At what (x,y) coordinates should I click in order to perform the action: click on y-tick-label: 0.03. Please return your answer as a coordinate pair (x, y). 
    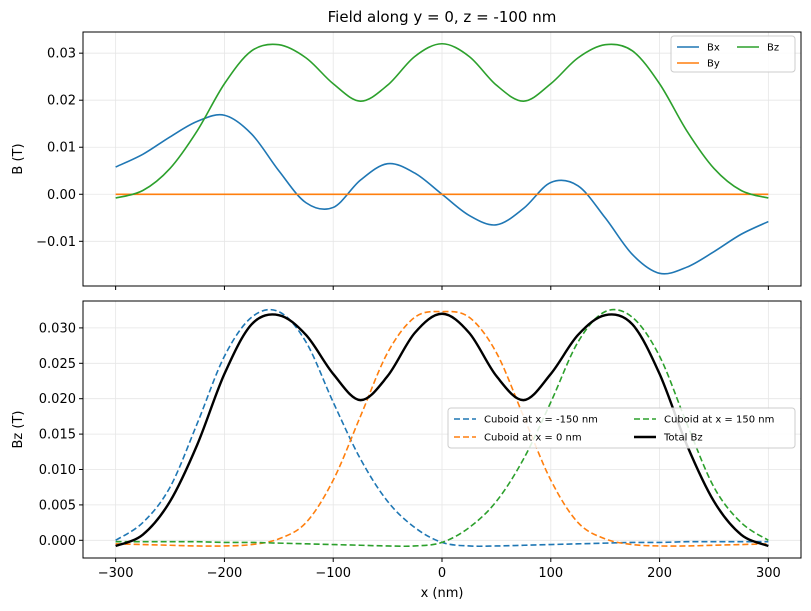
    Looking at the image, I should click on (61, 54).